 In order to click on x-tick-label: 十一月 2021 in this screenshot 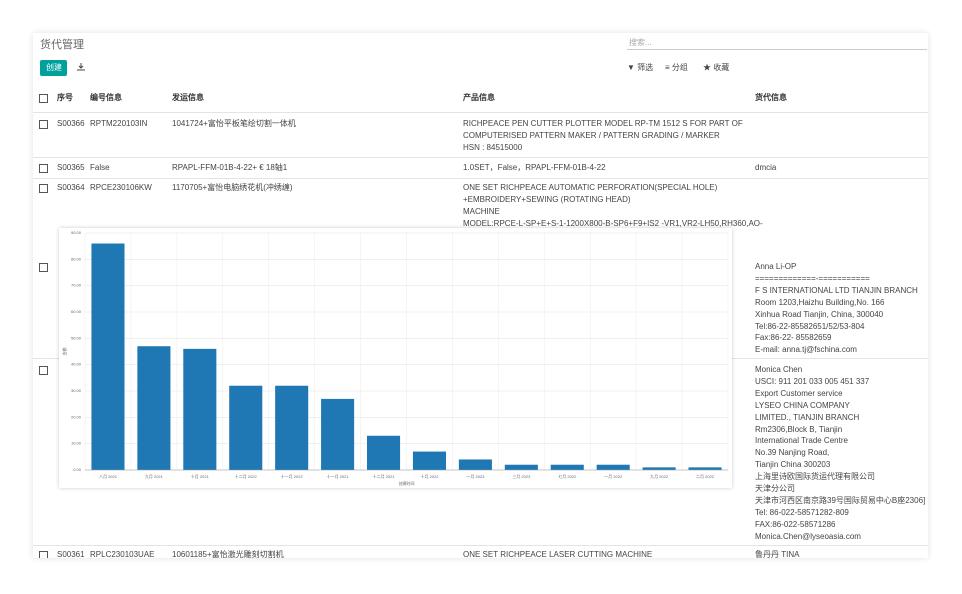, I will do `click(338, 476)`.